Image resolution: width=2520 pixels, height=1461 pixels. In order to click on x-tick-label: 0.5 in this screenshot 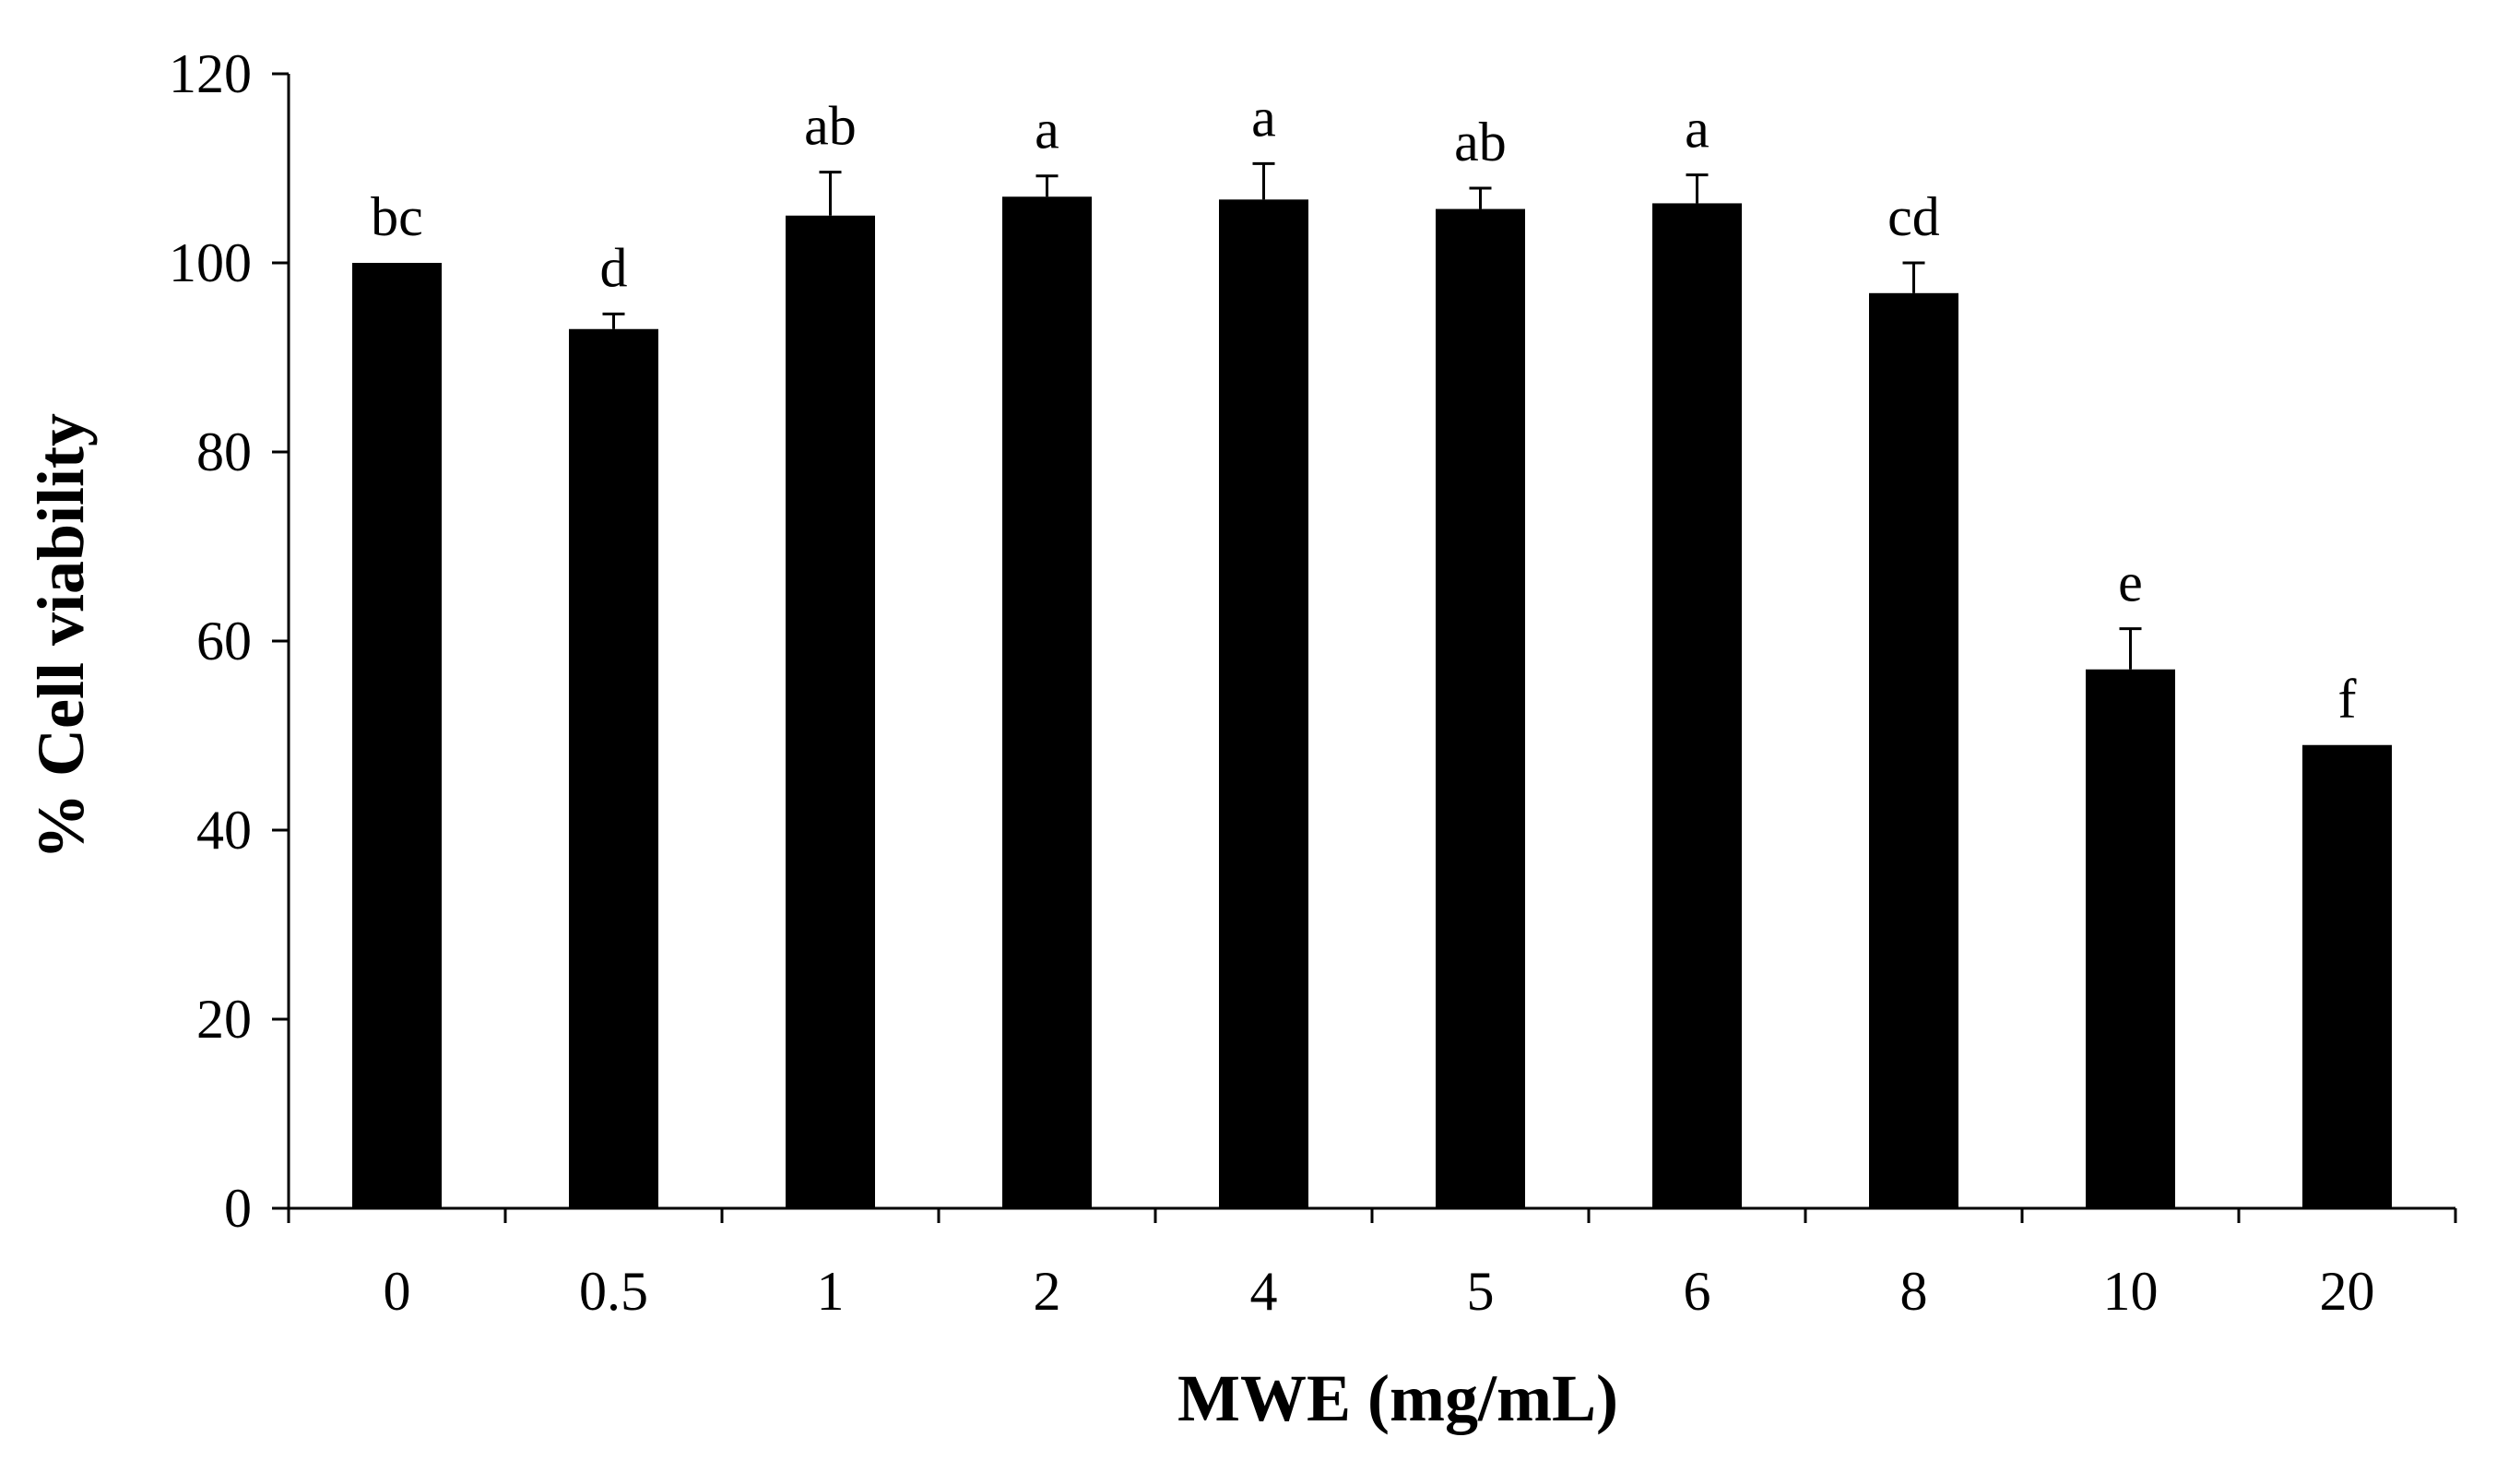, I will do `click(613, 1291)`.